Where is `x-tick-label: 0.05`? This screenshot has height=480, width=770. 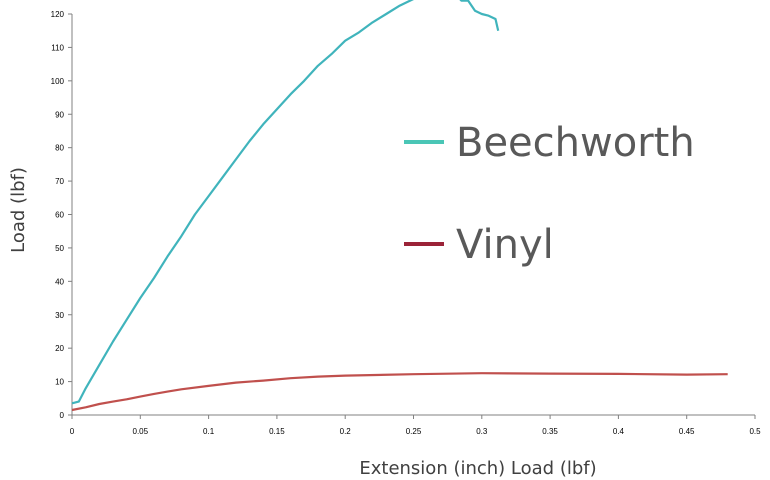 x-tick-label: 0.05 is located at coordinates (141, 431).